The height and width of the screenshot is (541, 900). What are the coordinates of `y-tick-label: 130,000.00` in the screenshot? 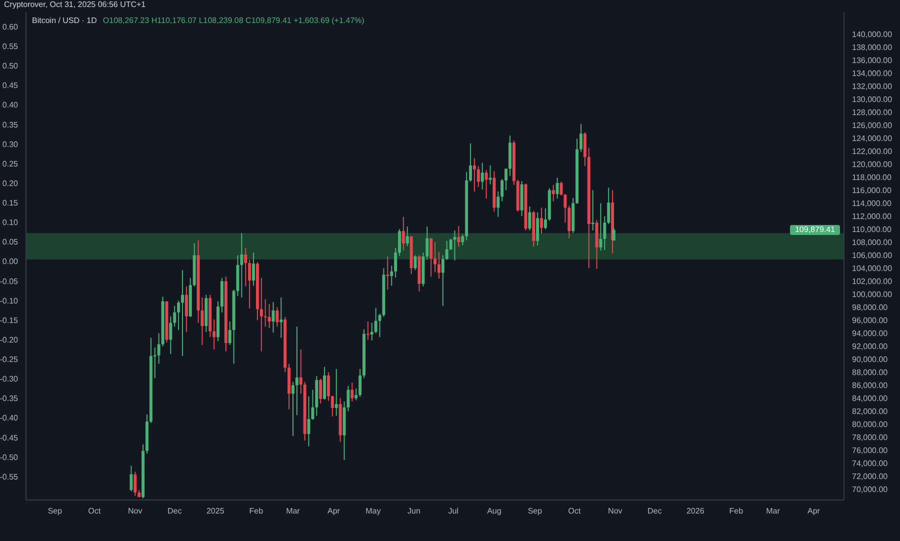 It's located at (872, 99).